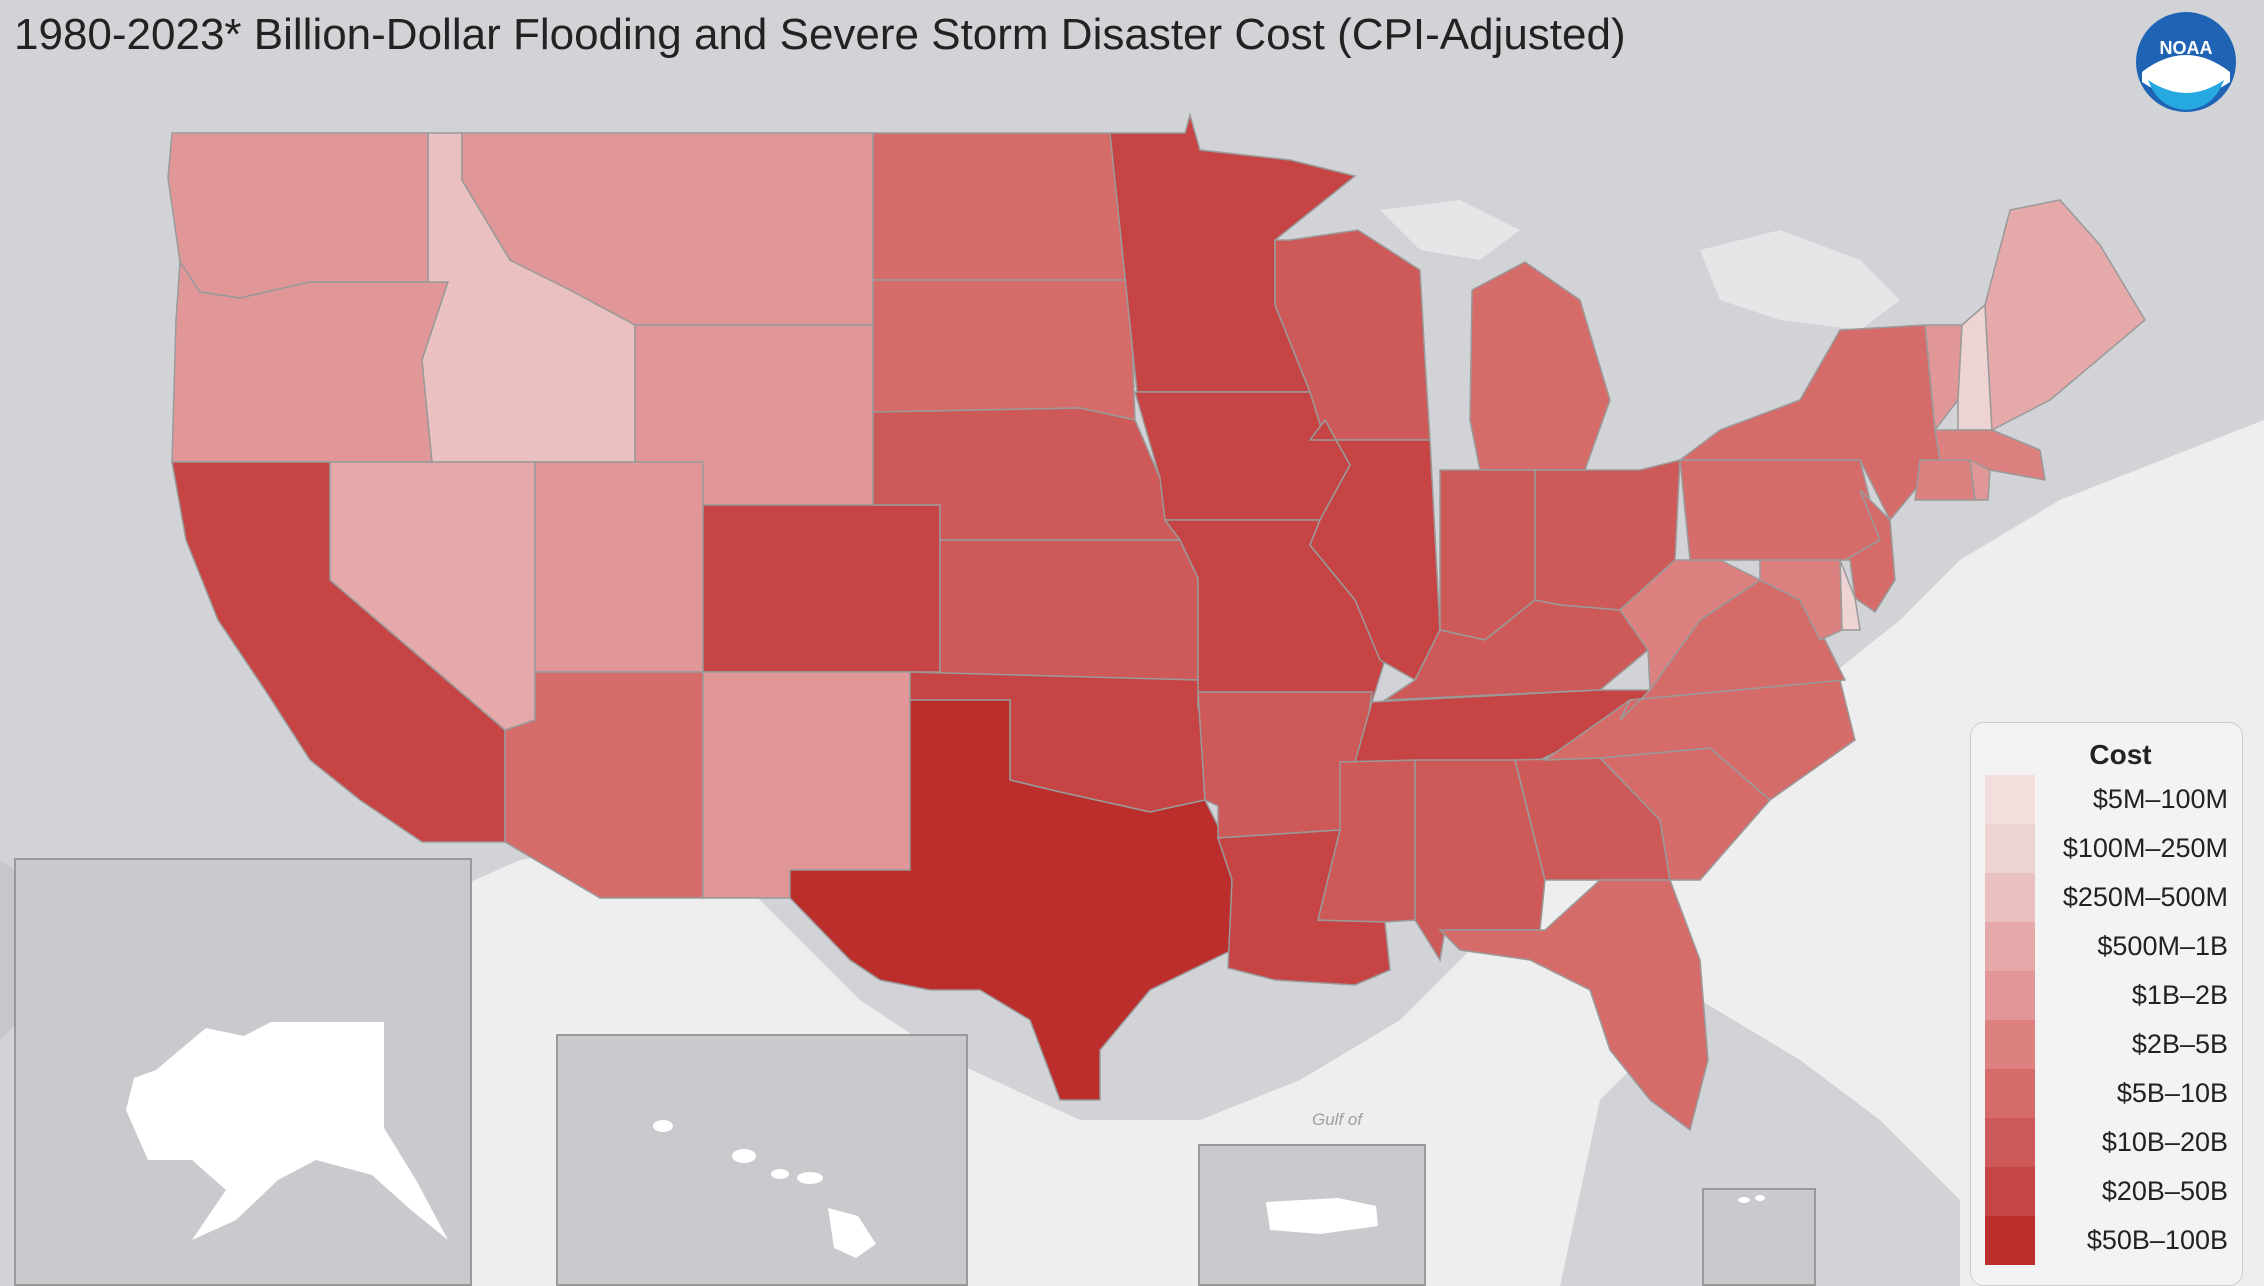 This screenshot has width=2264, height=1286. Describe the element at coordinates (2164, 1142) in the screenshot. I see `legend-label: $10B–20B` at that location.